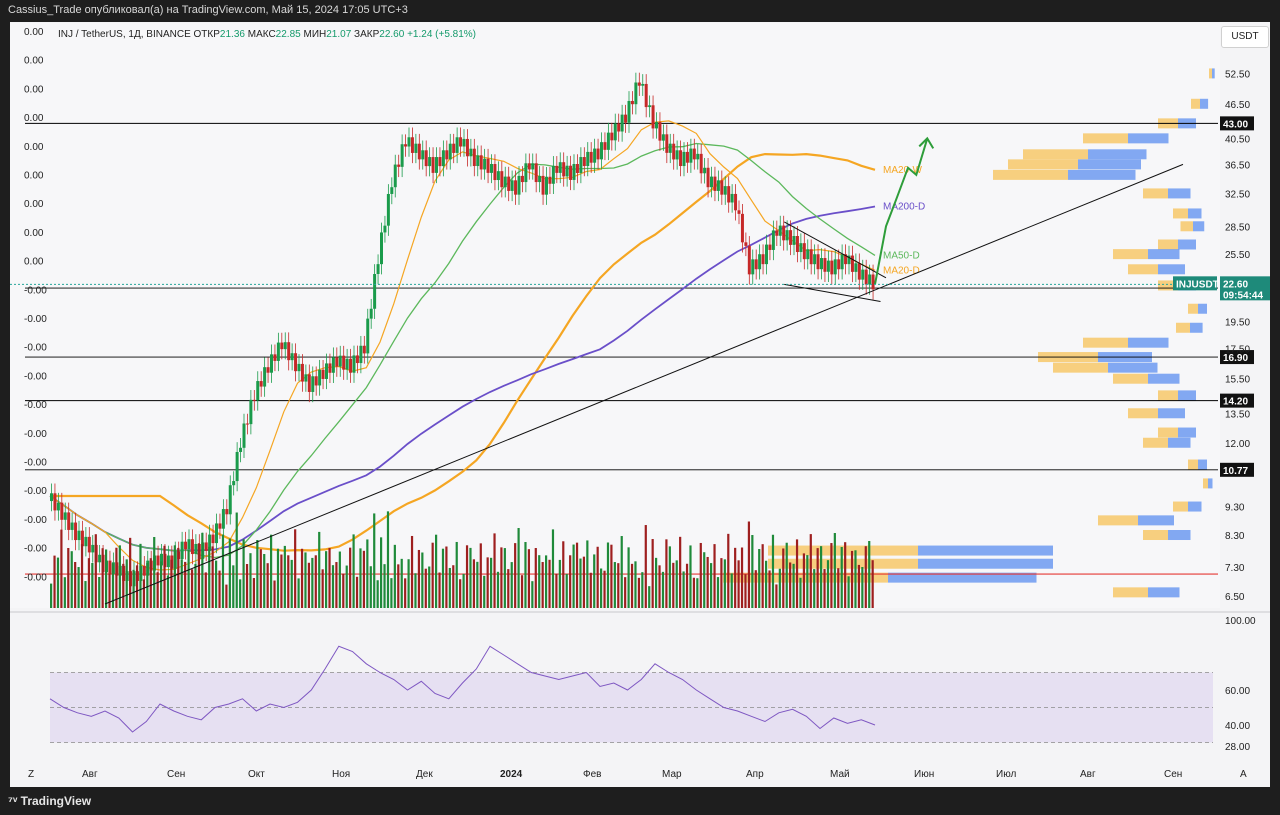 This screenshot has width=1280, height=815. What do you see at coordinates (49, 801) in the screenshot?
I see `tradingview-logo: ⁷ᵛ TradingView` at bounding box center [49, 801].